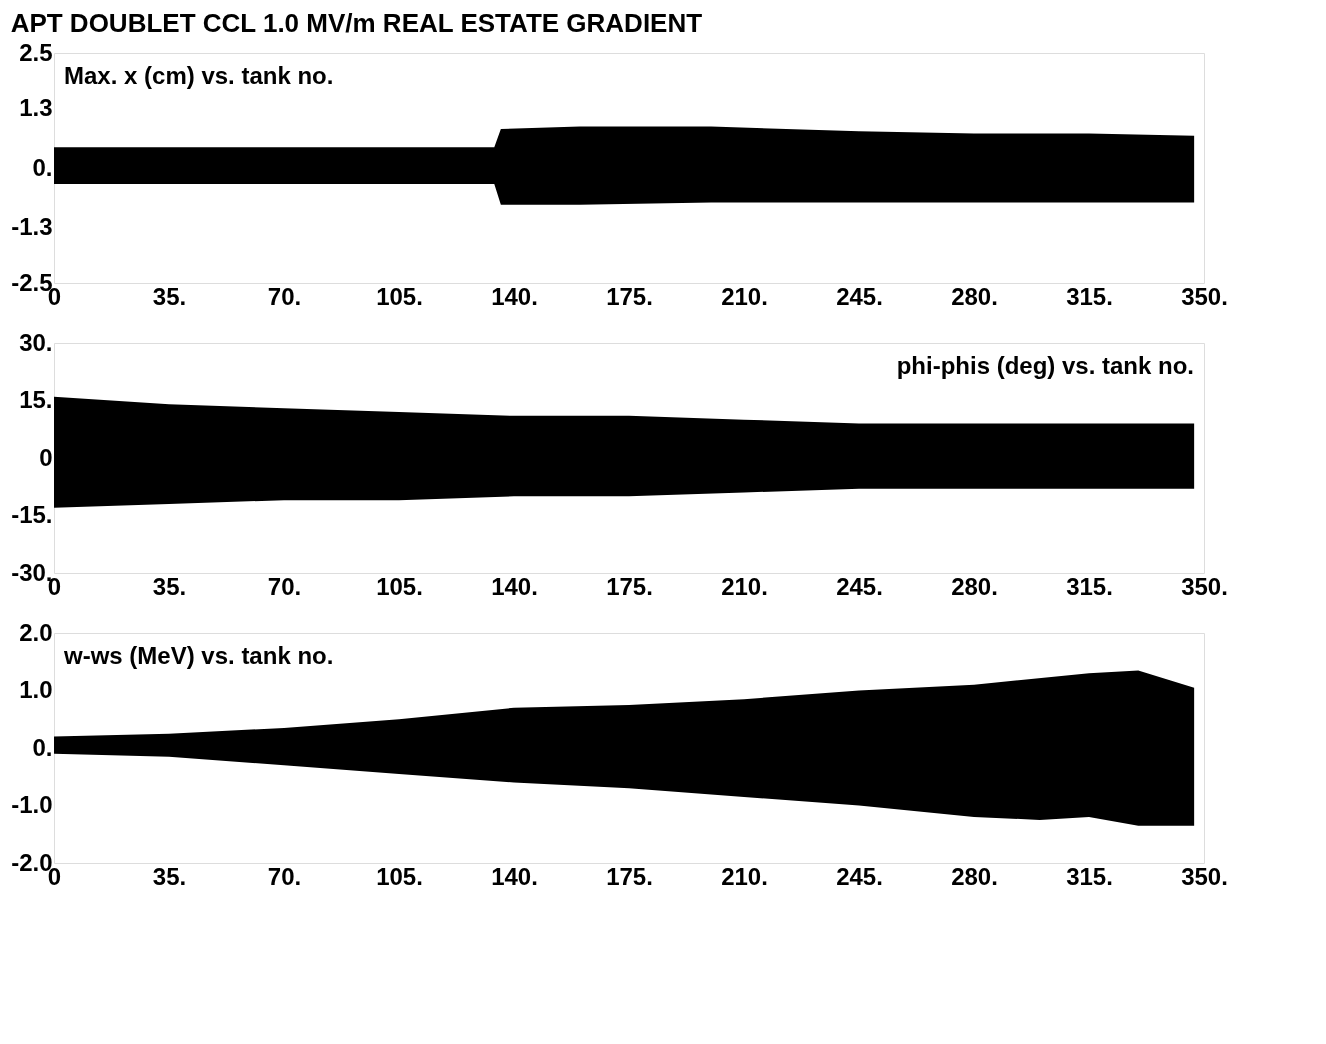 The image size is (1326, 1044). I want to click on y-tick-label: 30., so click(36, 342).